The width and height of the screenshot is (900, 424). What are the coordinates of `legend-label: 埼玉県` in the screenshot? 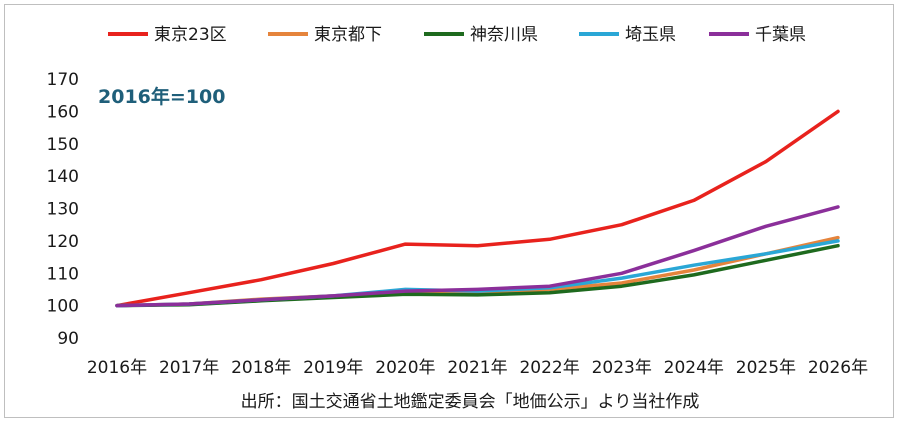 It's located at (650, 35).